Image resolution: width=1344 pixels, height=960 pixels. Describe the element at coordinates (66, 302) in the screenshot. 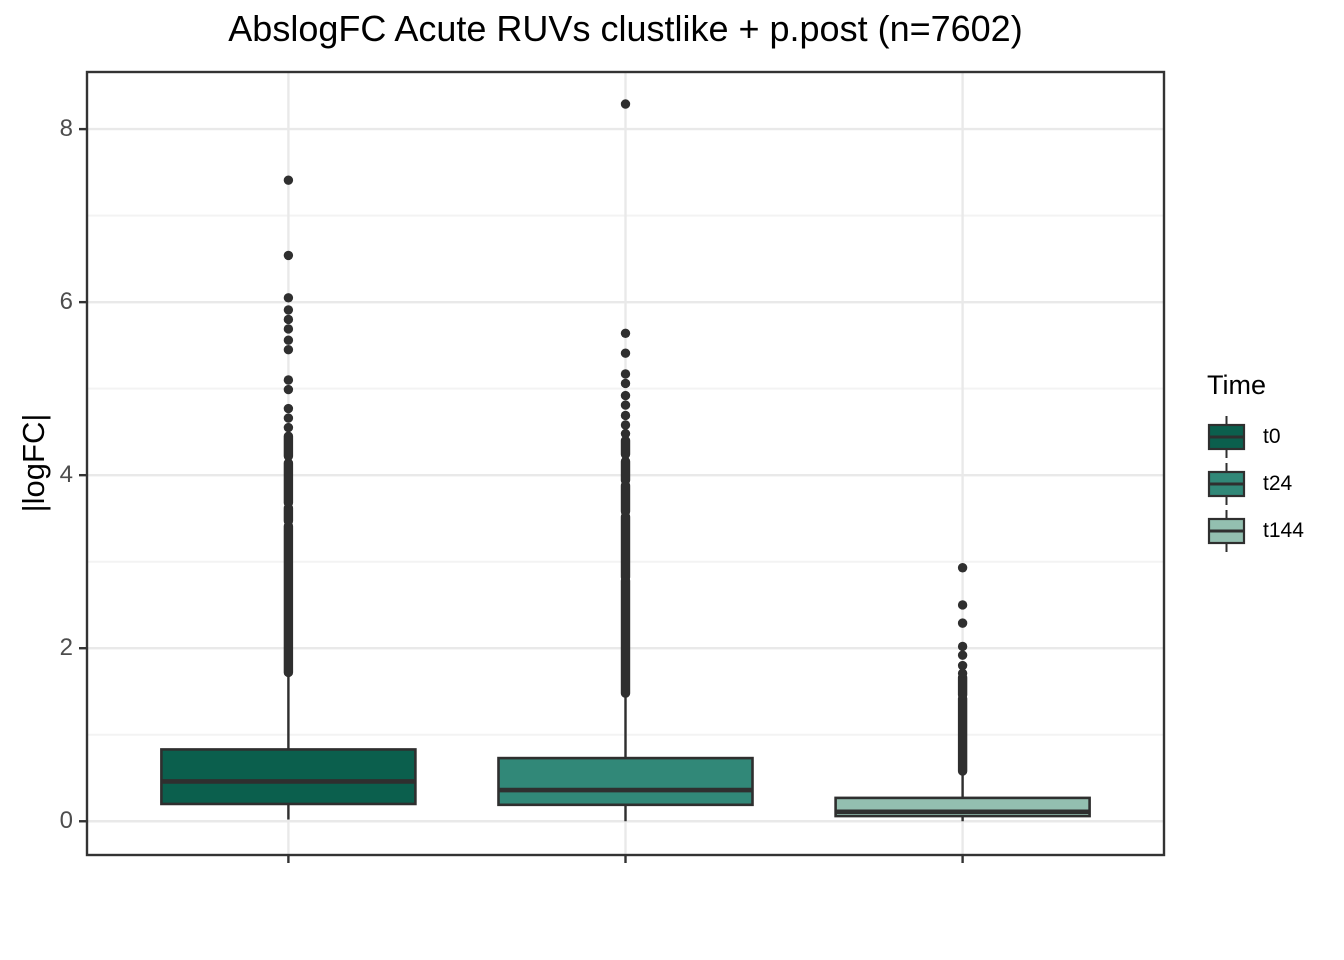

I see `y-tick-label-6: 6` at that location.